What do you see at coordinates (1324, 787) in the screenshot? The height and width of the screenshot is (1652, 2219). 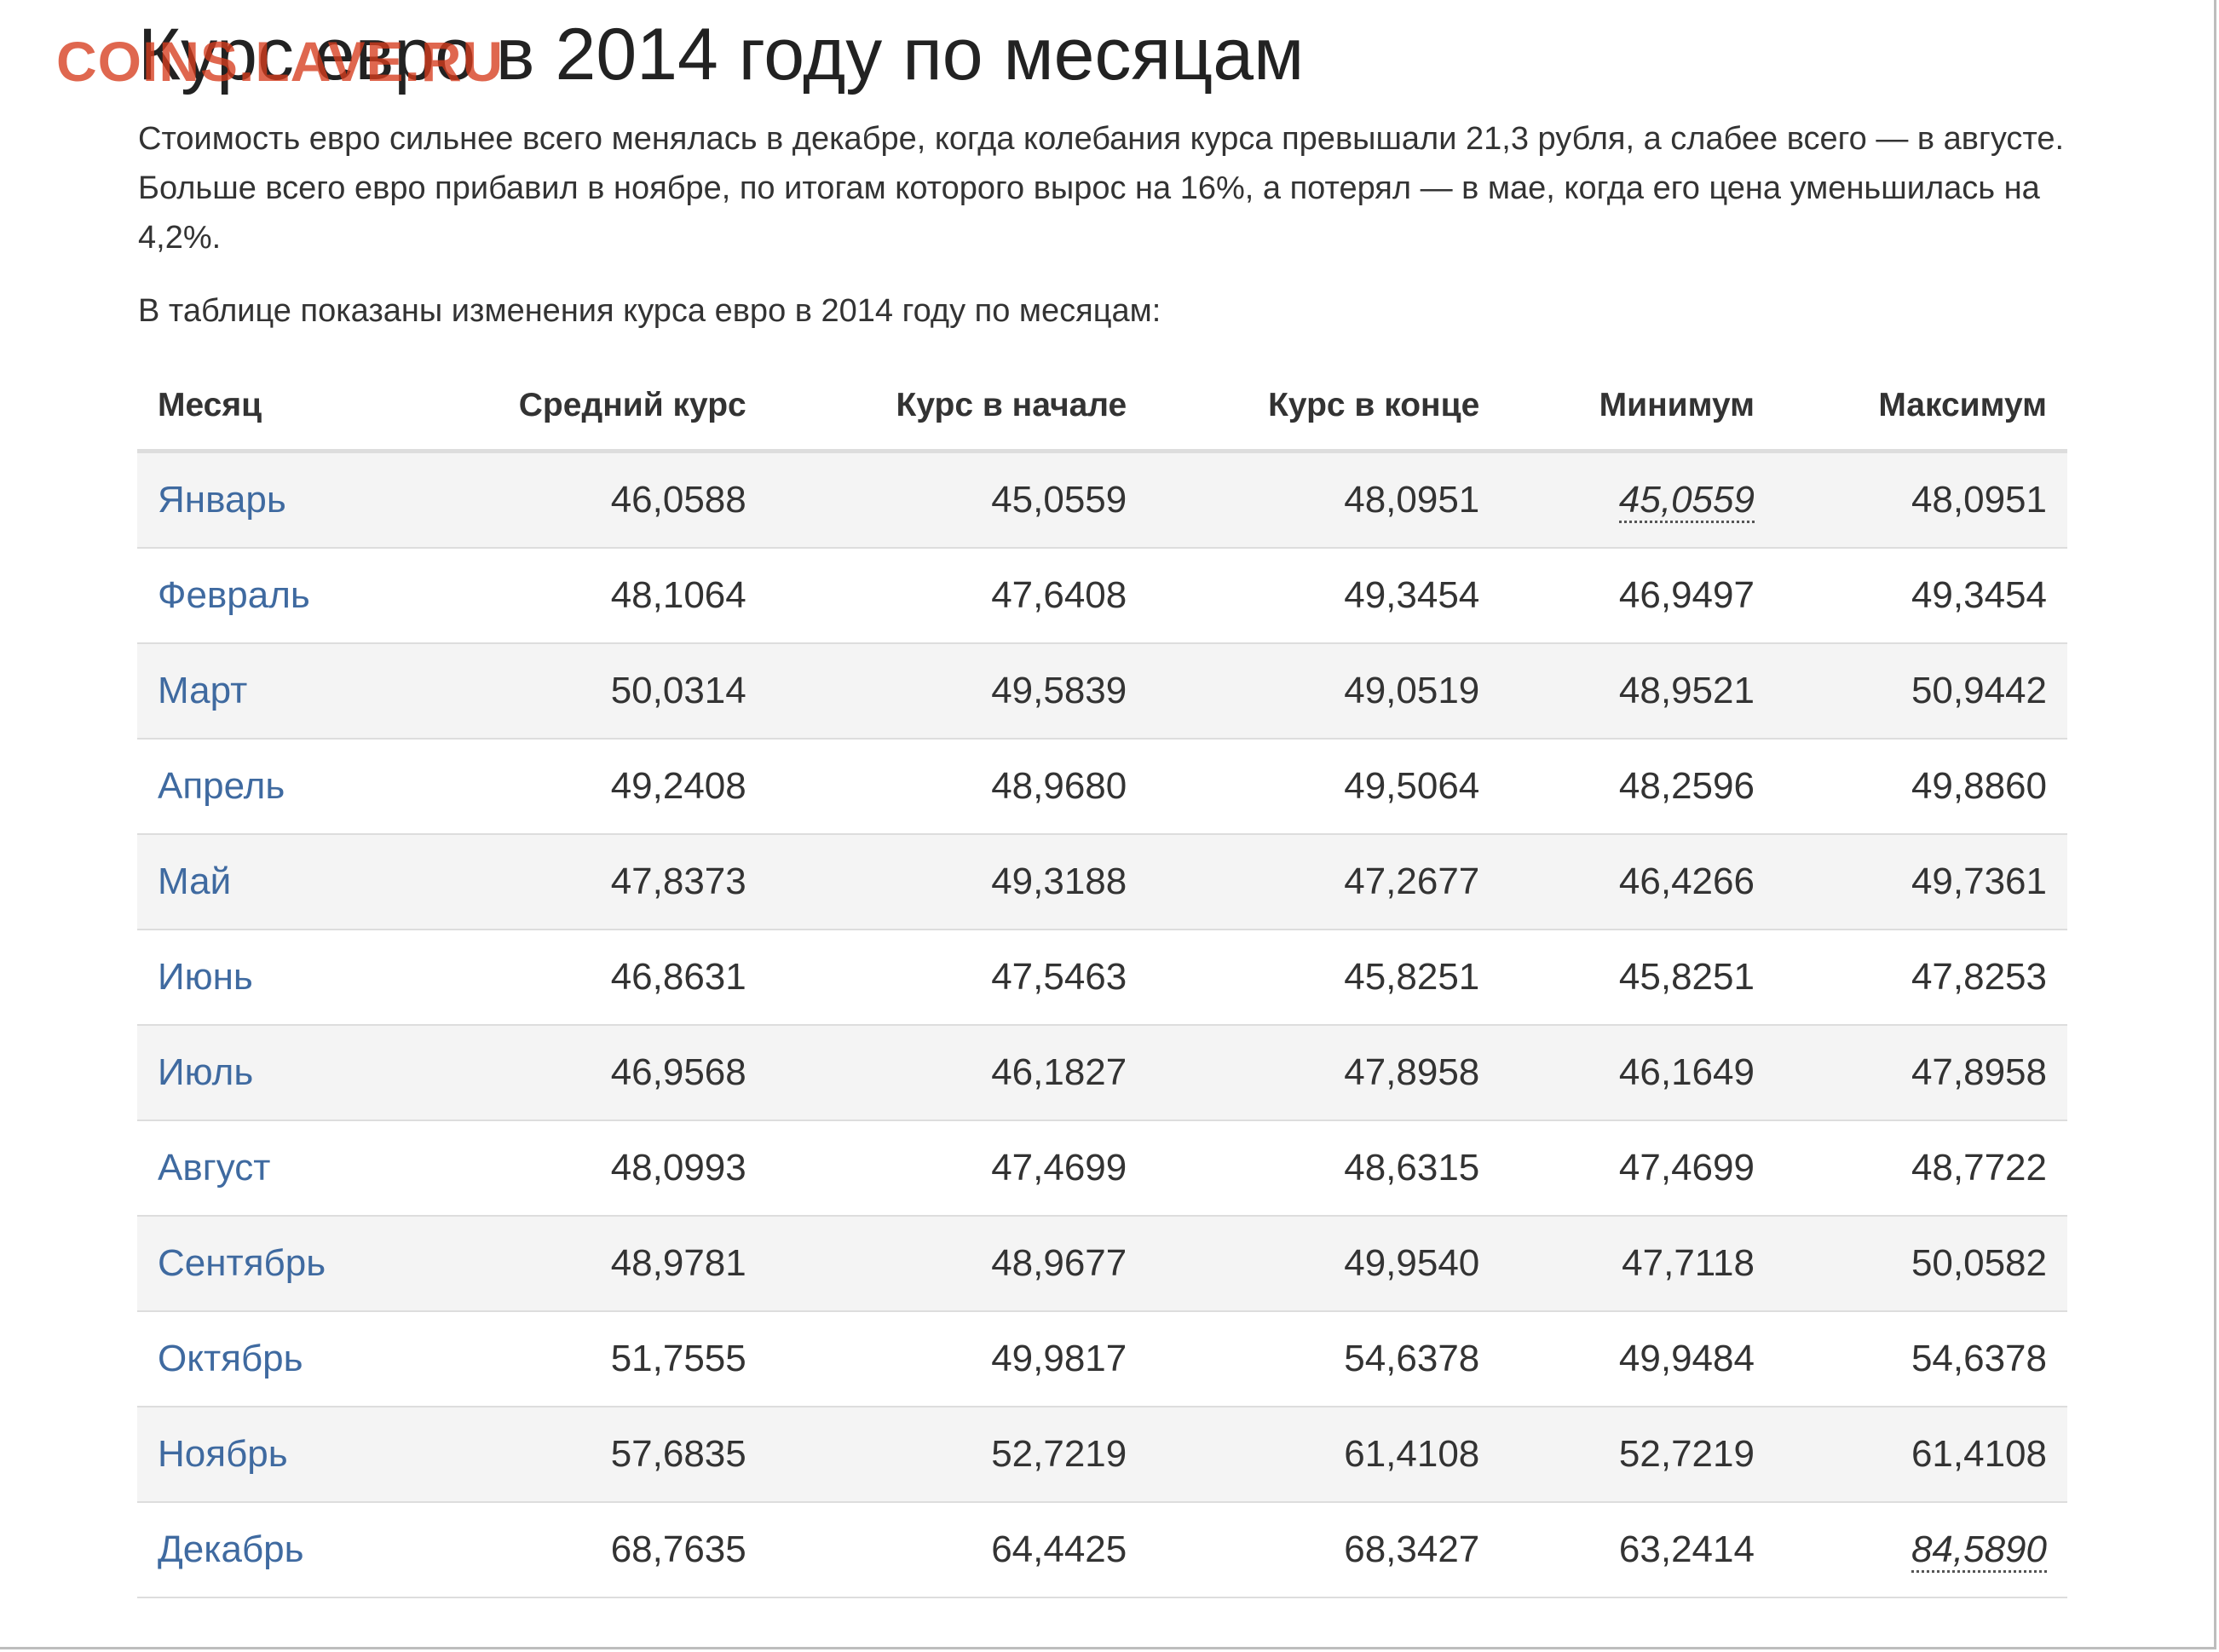 I see `end-cell: 49,5064` at bounding box center [1324, 787].